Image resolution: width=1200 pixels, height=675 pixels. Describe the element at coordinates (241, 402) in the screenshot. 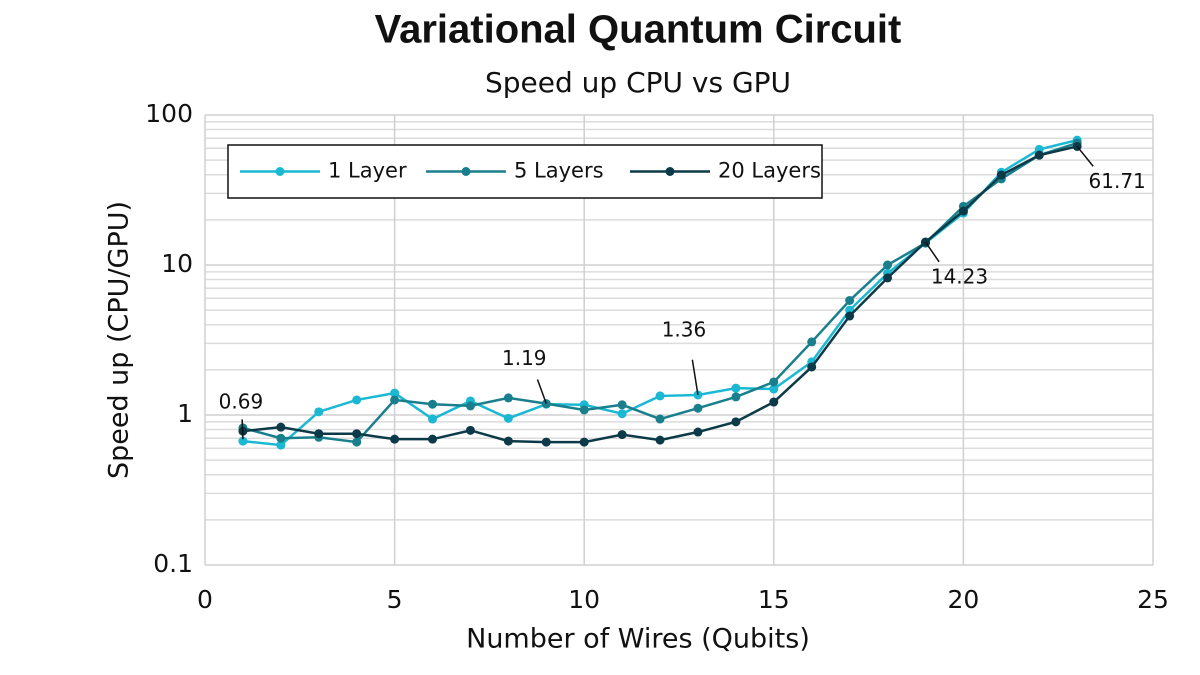

I see `annotation-label: 0.69` at that location.